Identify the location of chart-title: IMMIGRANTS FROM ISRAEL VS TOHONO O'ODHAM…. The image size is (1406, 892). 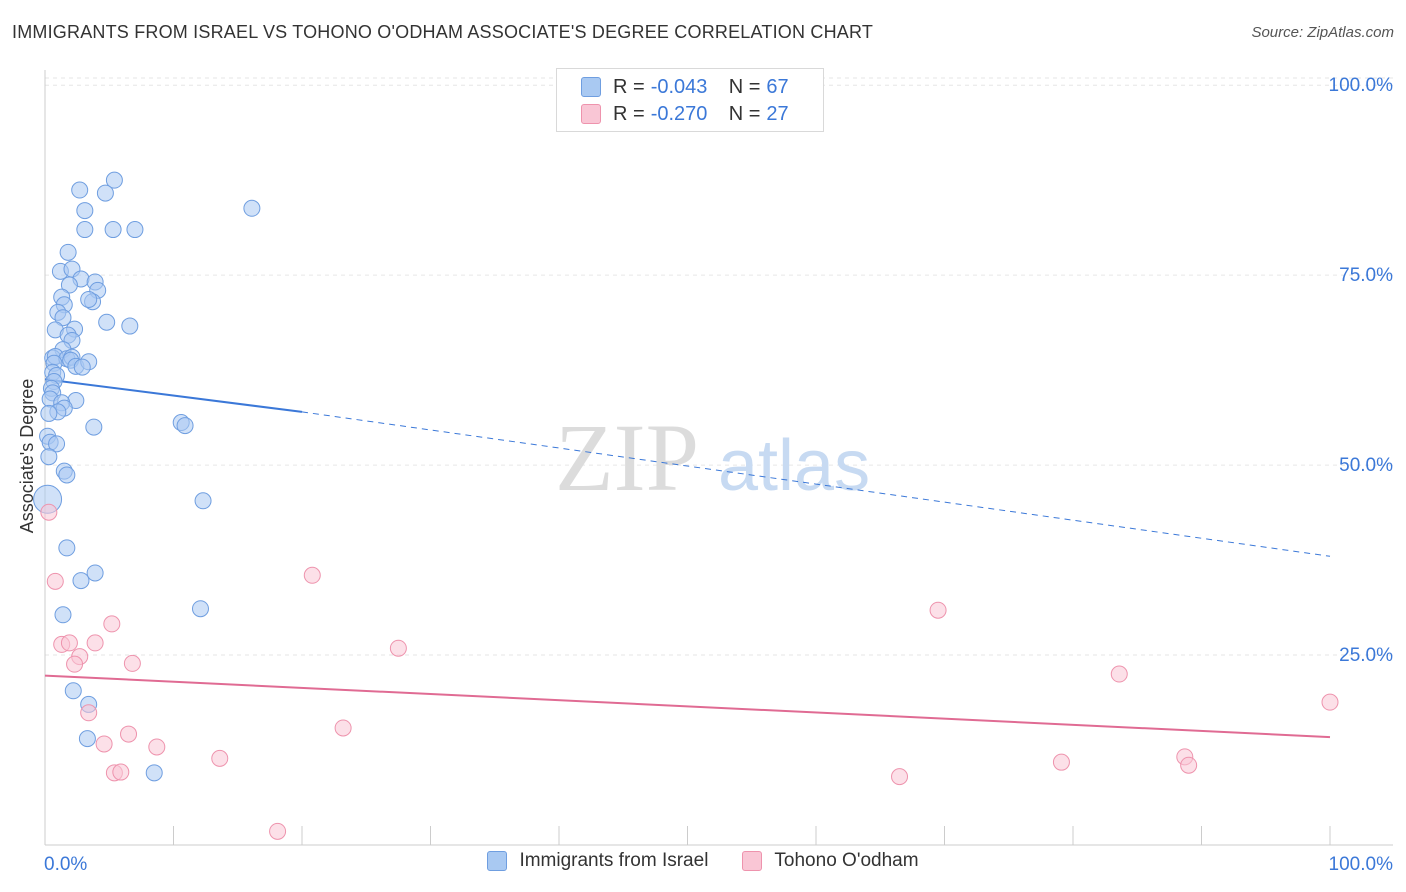
(443, 32).